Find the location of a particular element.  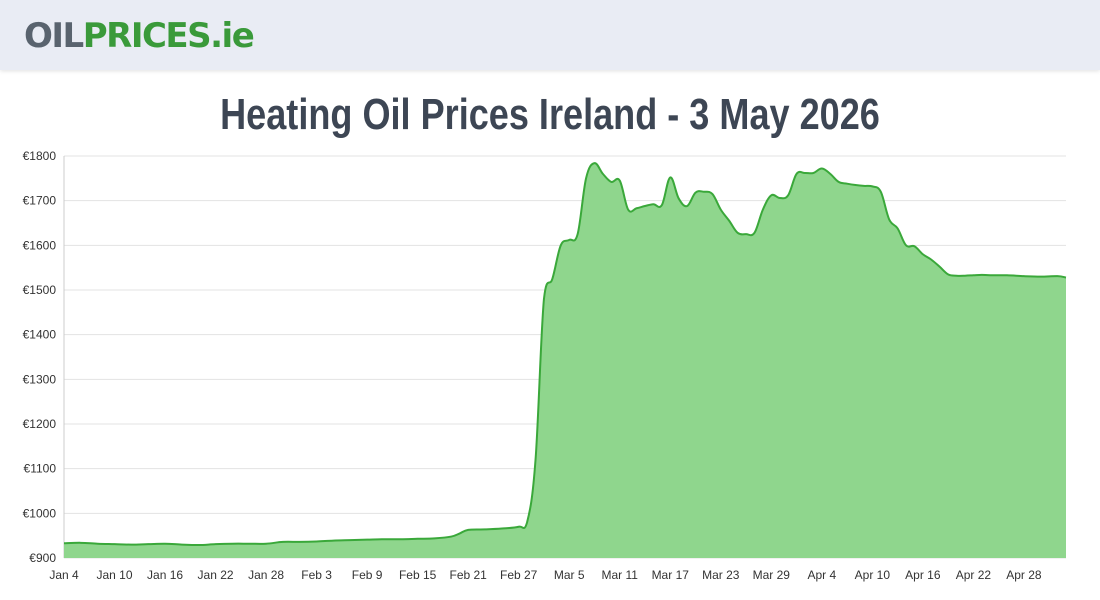

y-tick-label: €1100 is located at coordinates (40, 469).